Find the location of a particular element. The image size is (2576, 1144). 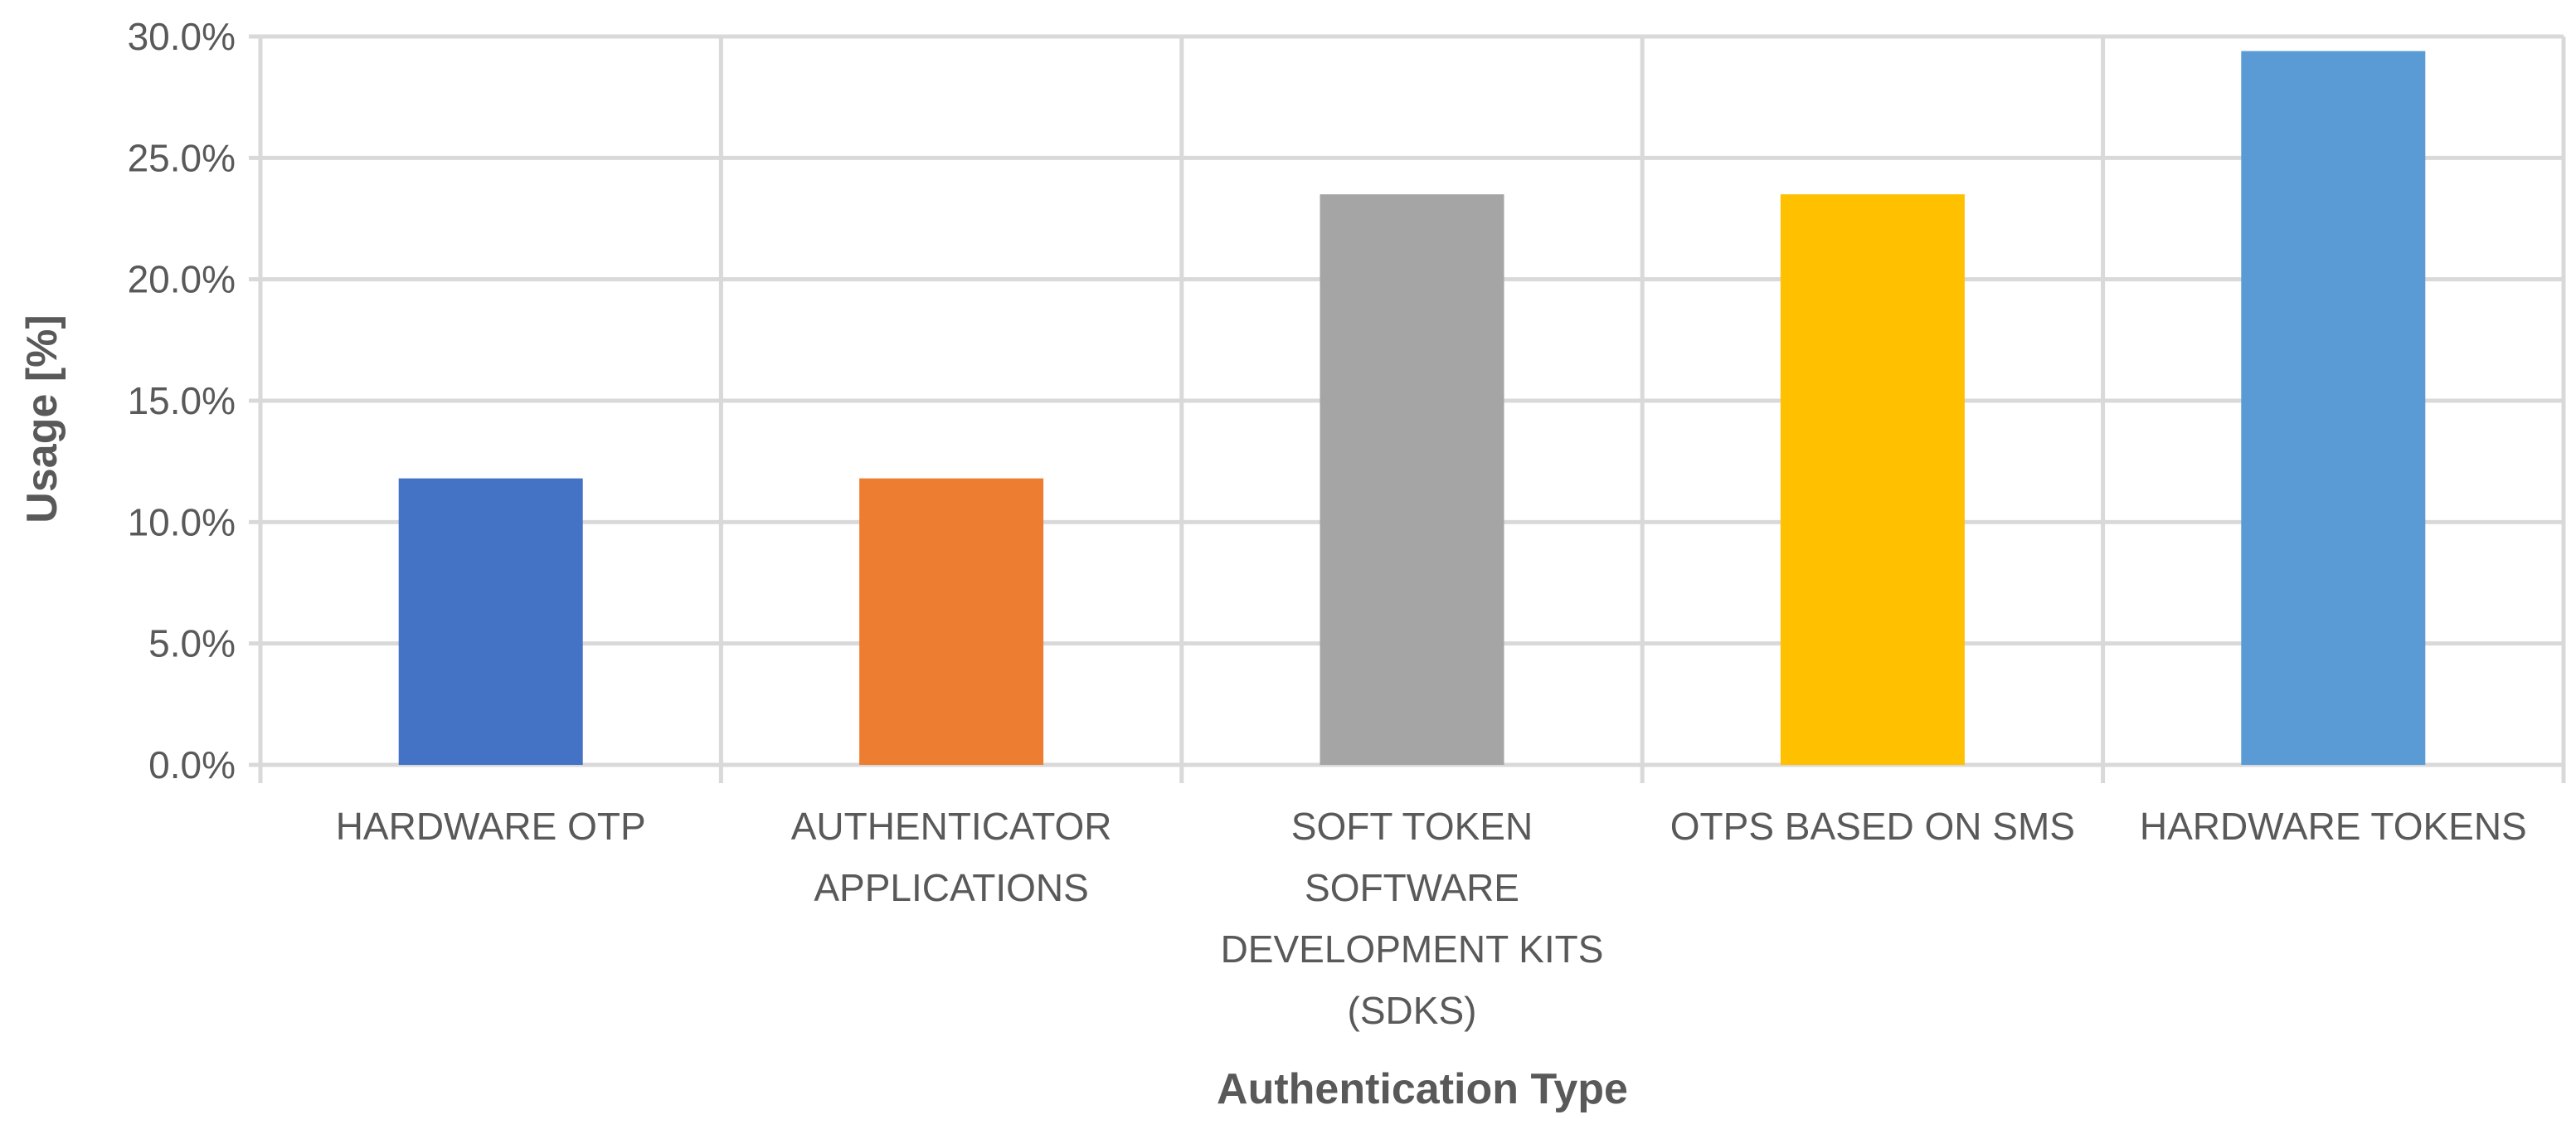

x-category-label: HARDWARE TOKENS is located at coordinates (2334, 826).